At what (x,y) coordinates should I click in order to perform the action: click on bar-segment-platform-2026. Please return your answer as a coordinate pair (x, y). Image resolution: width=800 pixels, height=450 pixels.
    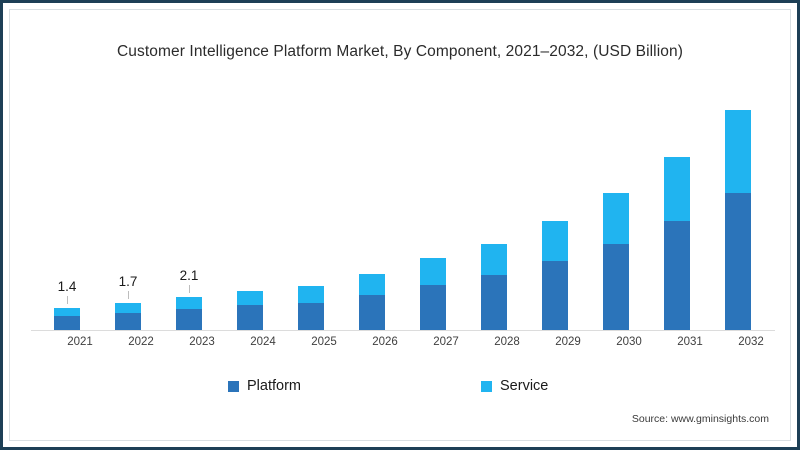
    Looking at the image, I should click on (372, 312).